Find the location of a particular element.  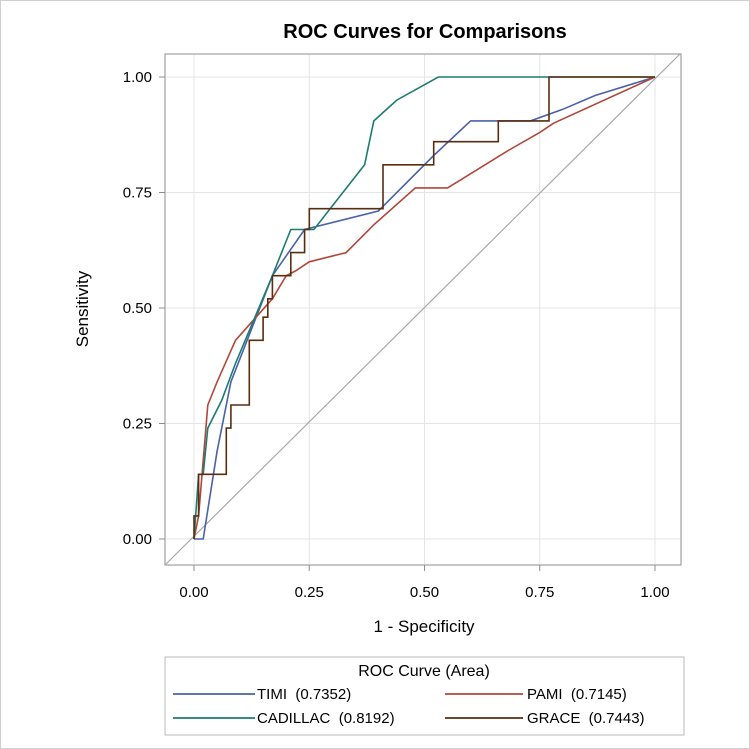

legend-label-grace: GRACE (0.7443) is located at coordinates (586, 718).